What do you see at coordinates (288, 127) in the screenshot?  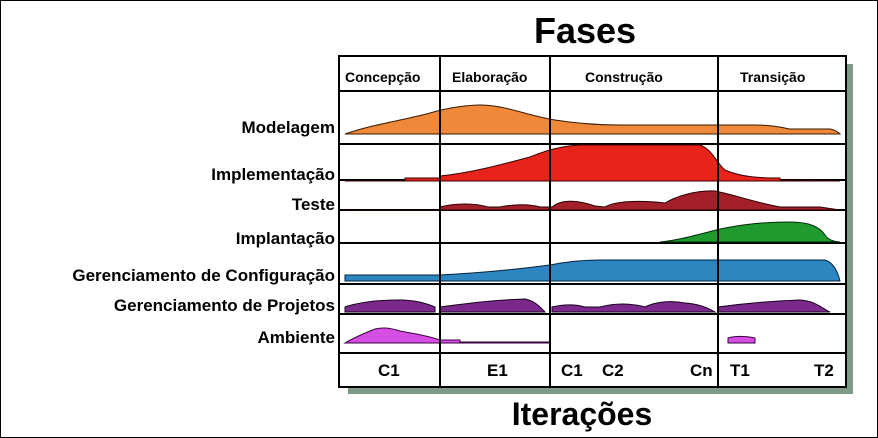 I see `label-modelagem: Modelagem` at bounding box center [288, 127].